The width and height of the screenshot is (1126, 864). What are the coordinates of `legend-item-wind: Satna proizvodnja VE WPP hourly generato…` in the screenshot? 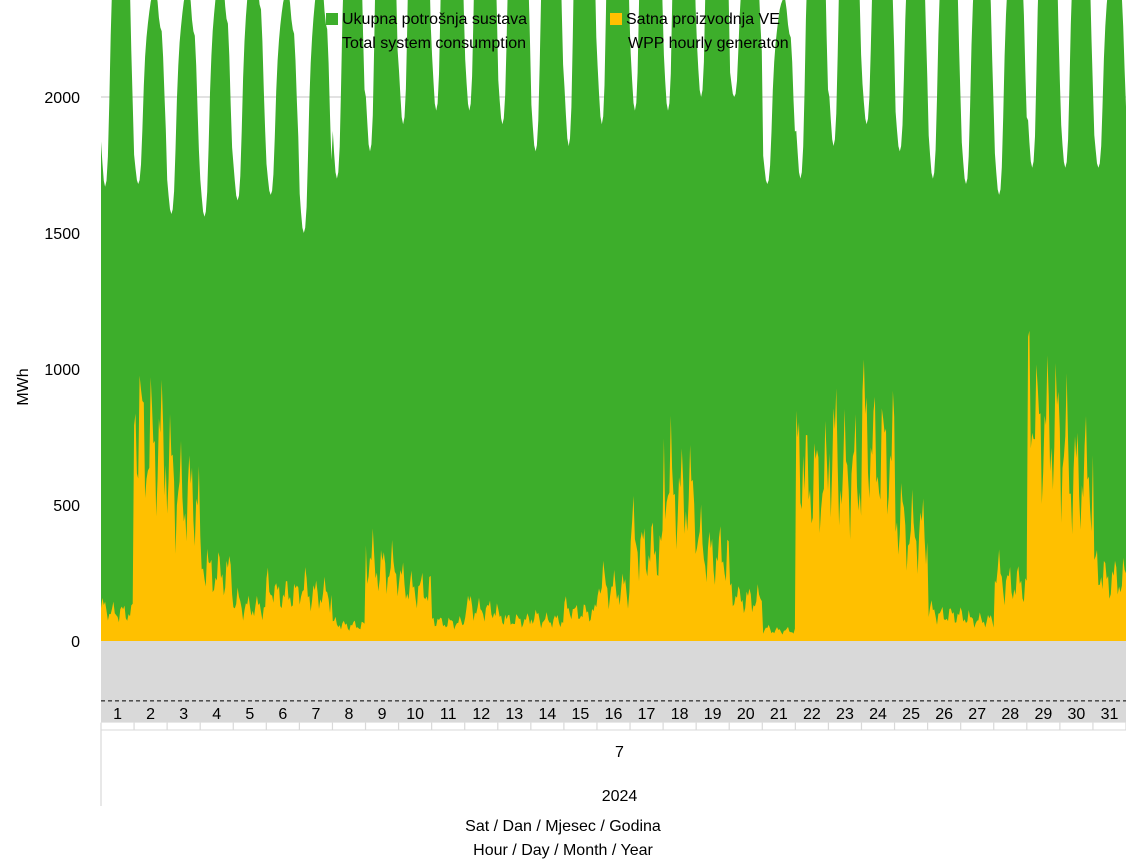 It's located at (699, 32).